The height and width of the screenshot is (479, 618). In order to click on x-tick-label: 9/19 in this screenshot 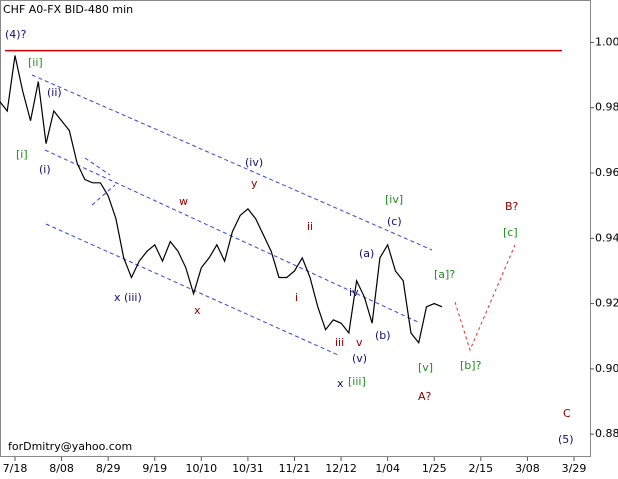, I will do `click(154, 468)`.